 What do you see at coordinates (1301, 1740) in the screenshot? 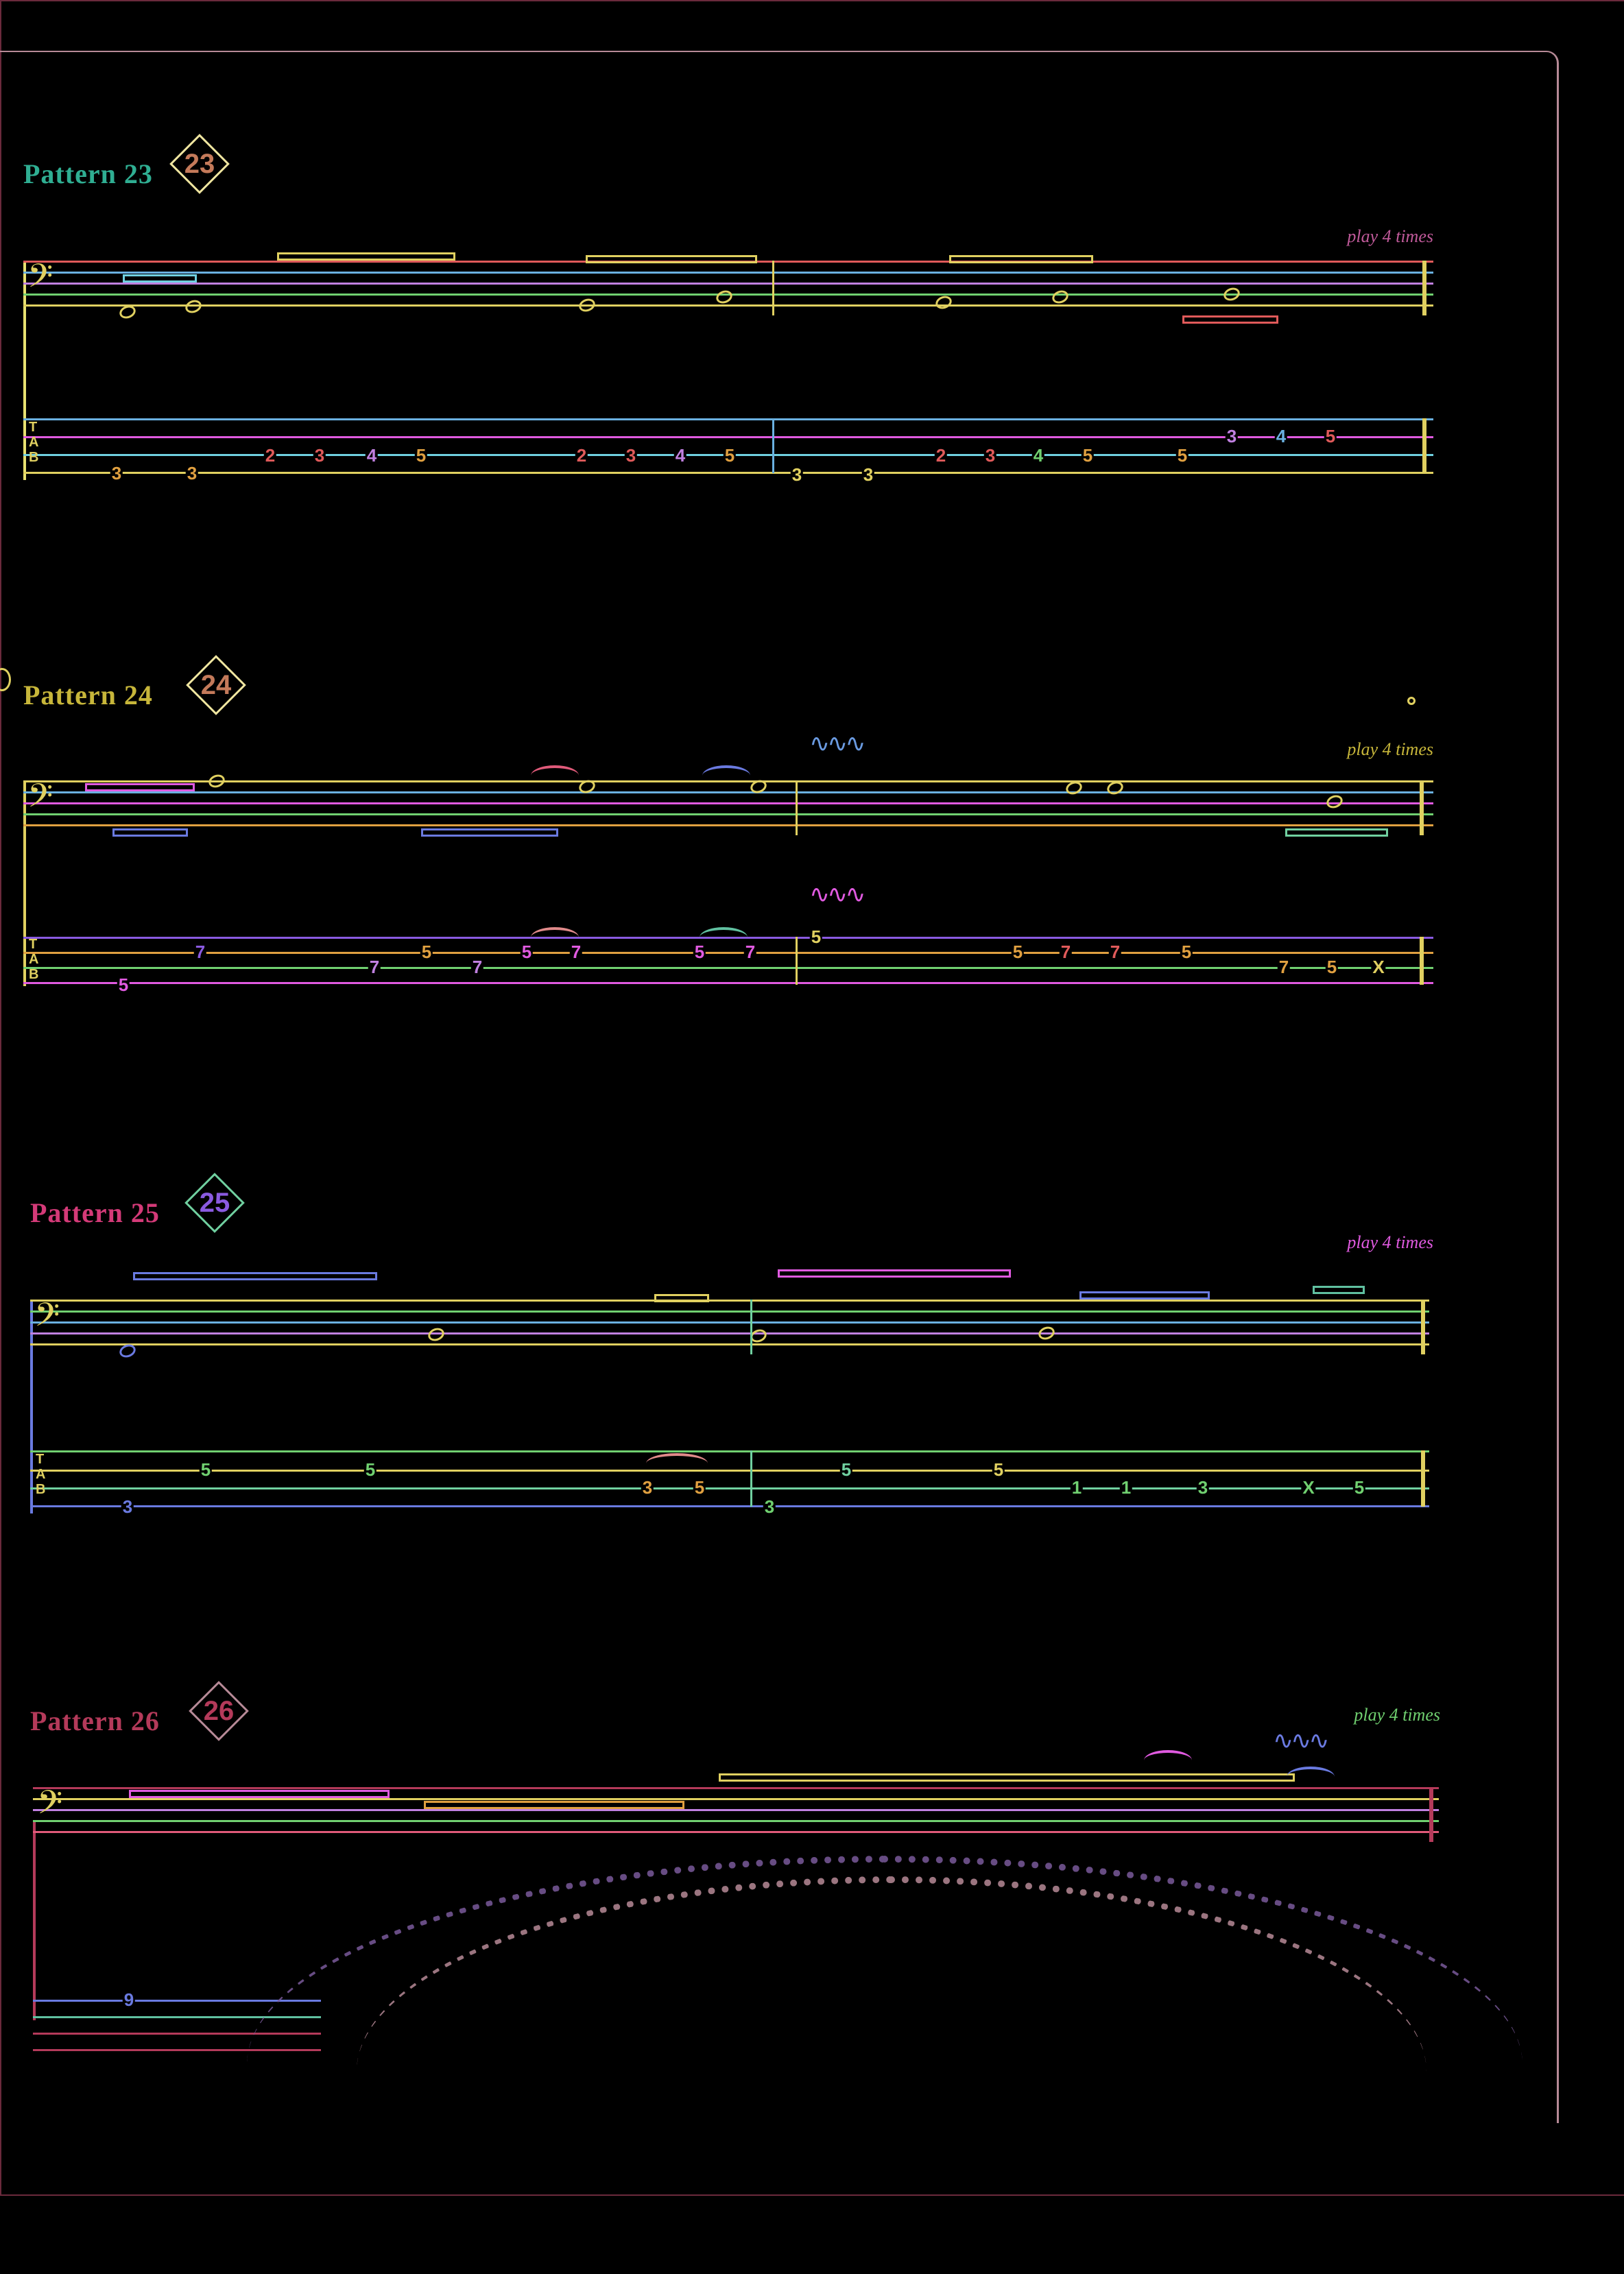
I see `vibrato-icon: ∿∿∿` at bounding box center [1301, 1740].